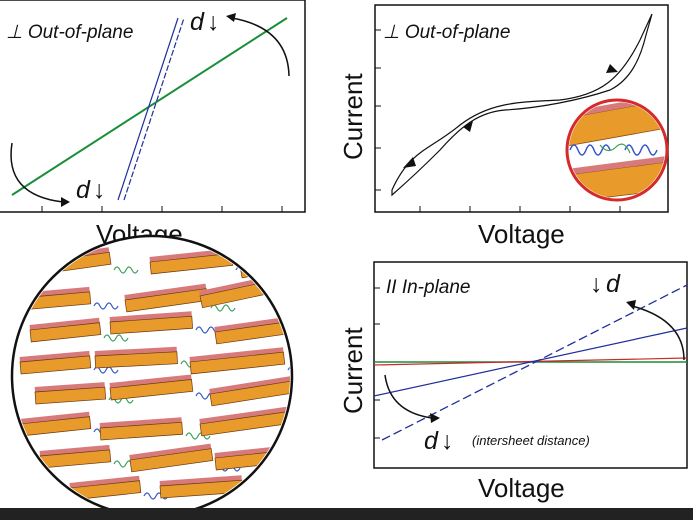 The image size is (693, 520). Describe the element at coordinates (377, 363) in the screenshot. I see `panel-bottom-right-ticks` at that location.